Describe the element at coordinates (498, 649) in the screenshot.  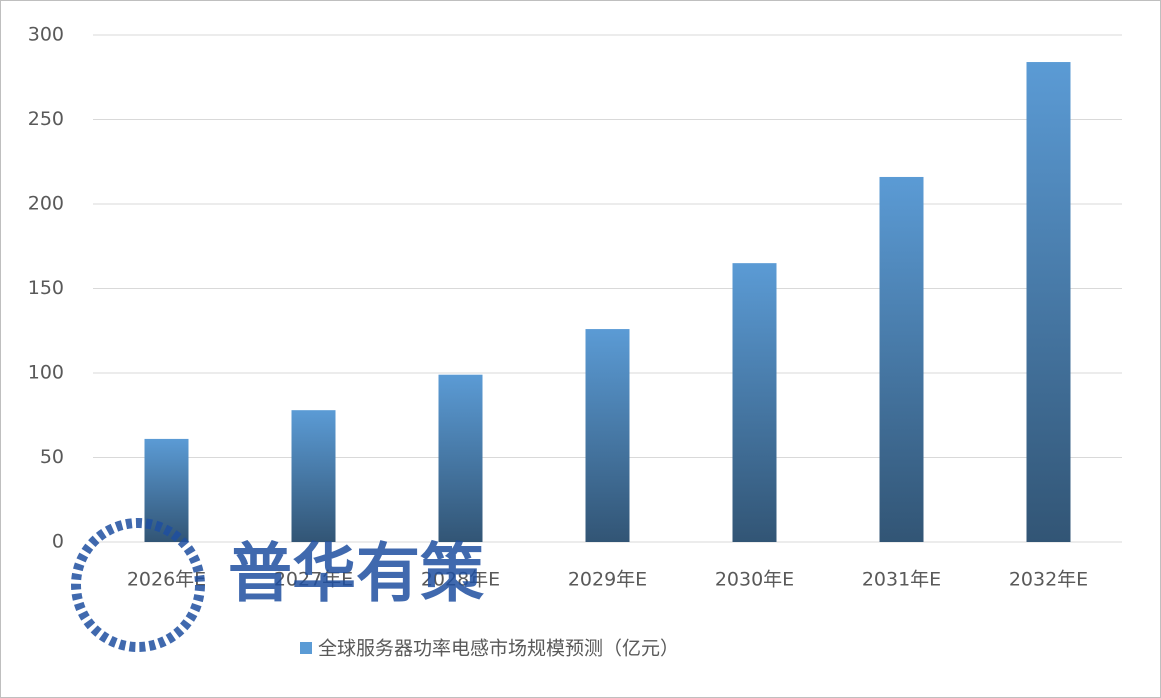
I see `legend-label: 全球服务器功率电感市场规模预测（亿元）` at that location.